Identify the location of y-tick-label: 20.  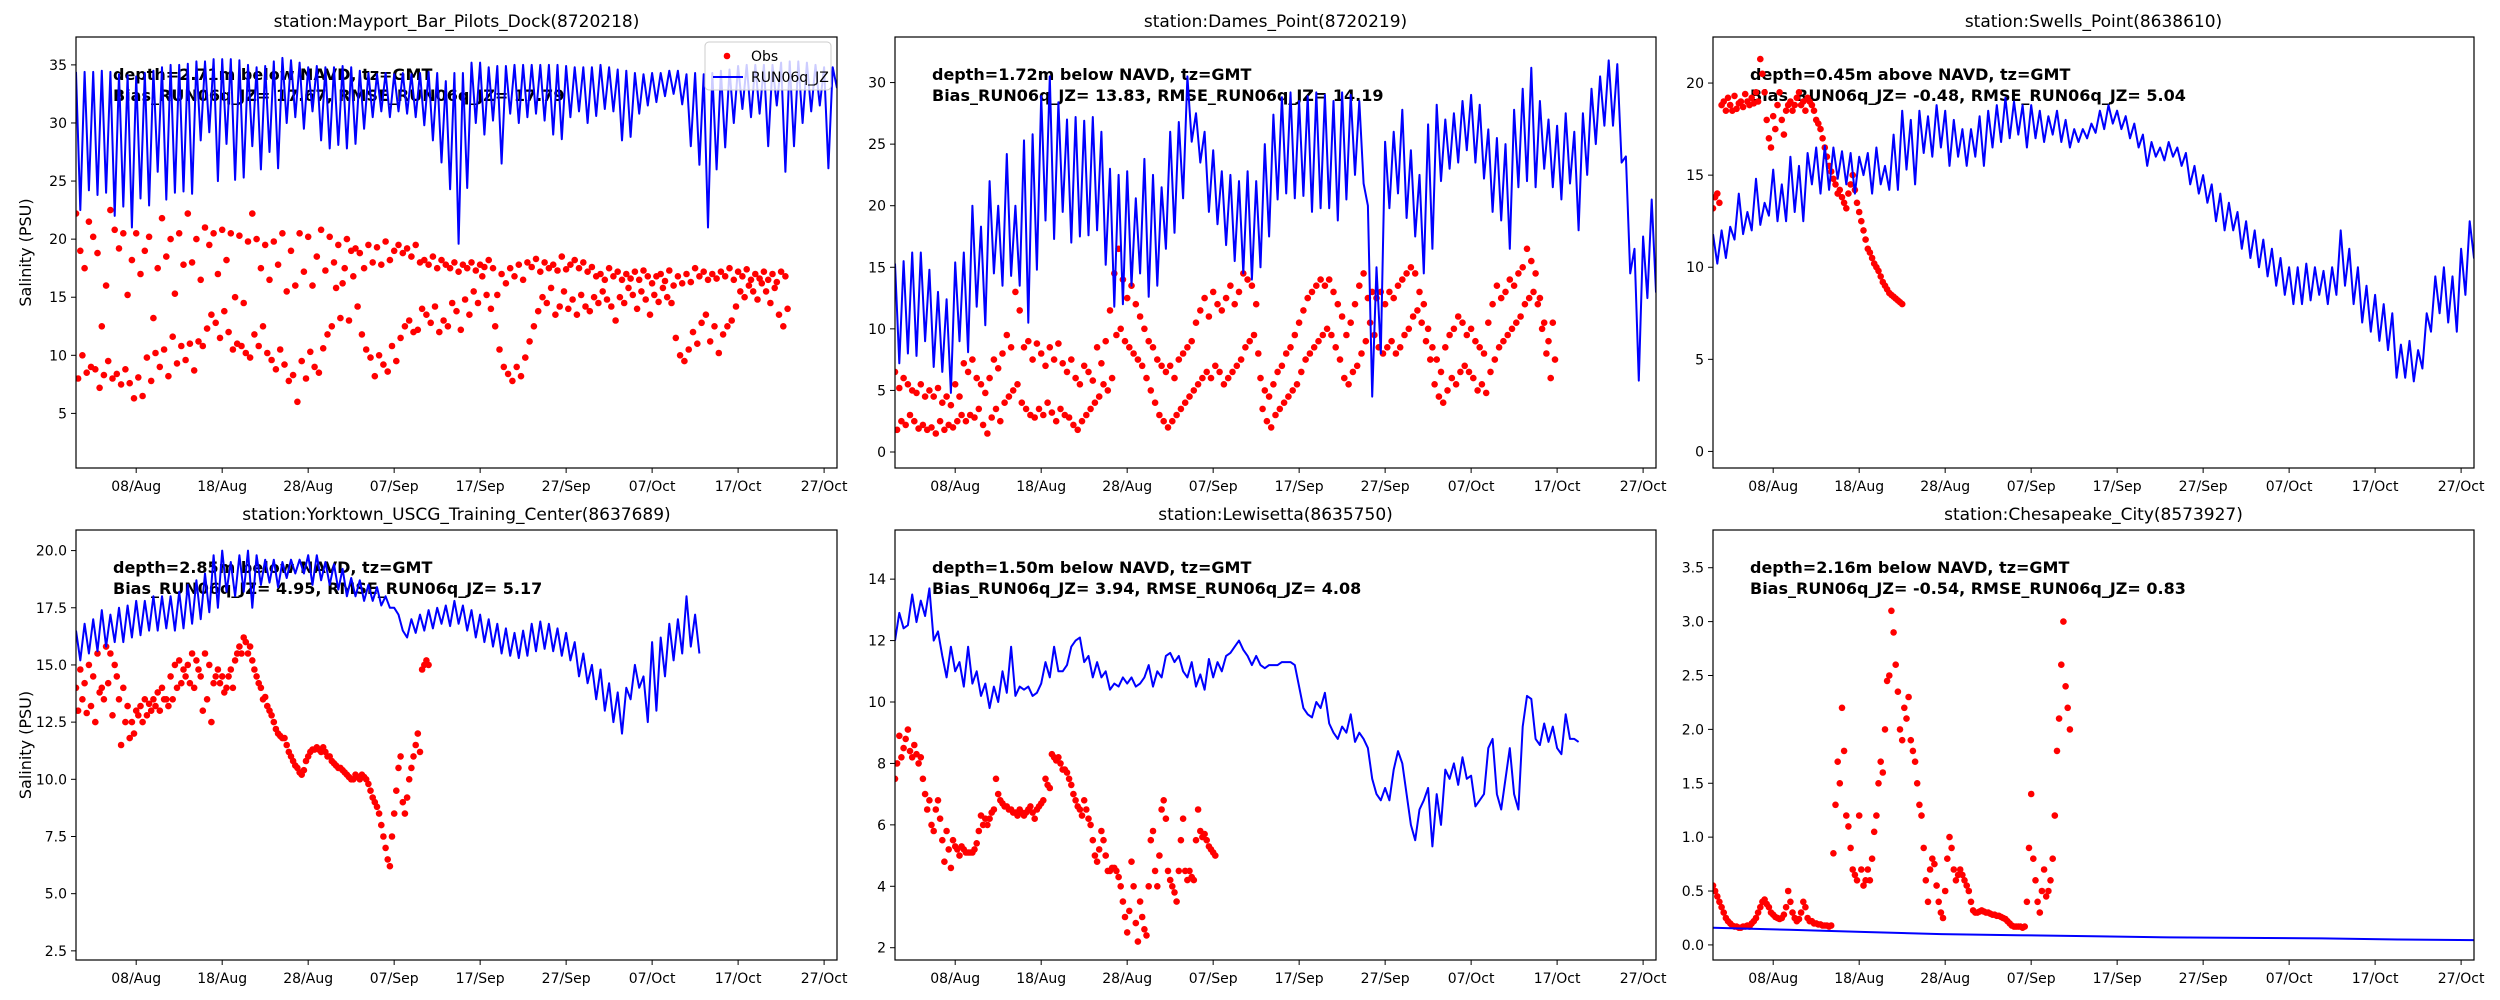
(877, 207).